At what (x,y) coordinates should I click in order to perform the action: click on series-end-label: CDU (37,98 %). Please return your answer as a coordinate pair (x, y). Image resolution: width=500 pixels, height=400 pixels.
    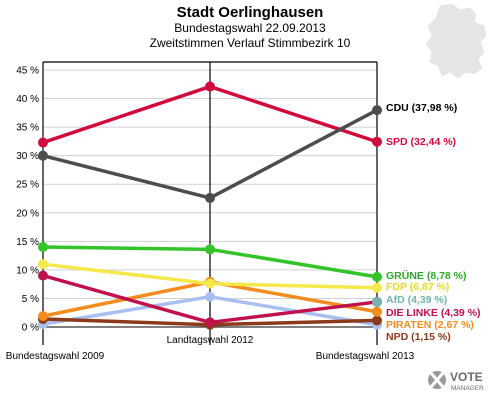
    Looking at the image, I should click on (421, 108).